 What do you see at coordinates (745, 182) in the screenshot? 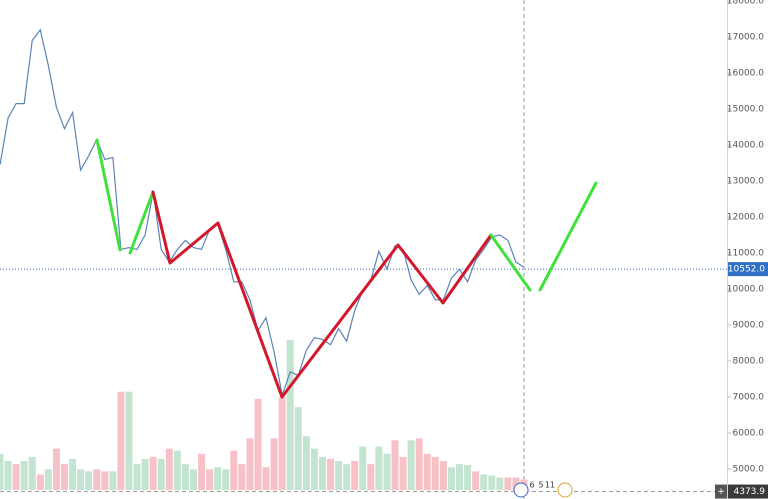
I see `y-tick-label: 13000.0` at bounding box center [745, 182].